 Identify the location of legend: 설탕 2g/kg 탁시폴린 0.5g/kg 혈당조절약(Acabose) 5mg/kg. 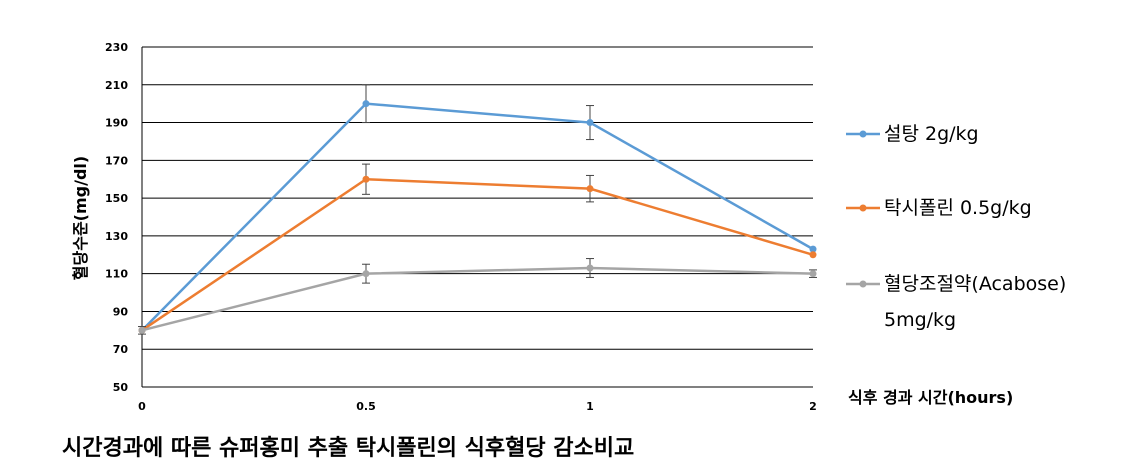
(956, 227).